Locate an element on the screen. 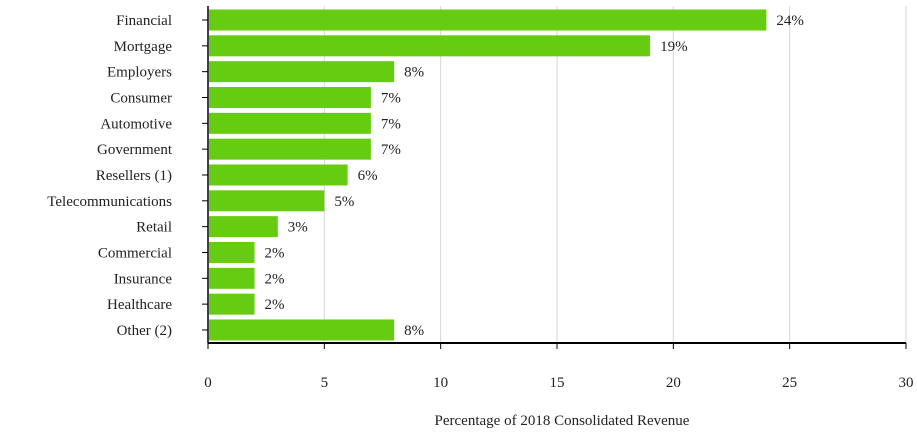 Image resolution: width=917 pixels, height=435 pixels. category-label: Insurance is located at coordinates (143, 279).